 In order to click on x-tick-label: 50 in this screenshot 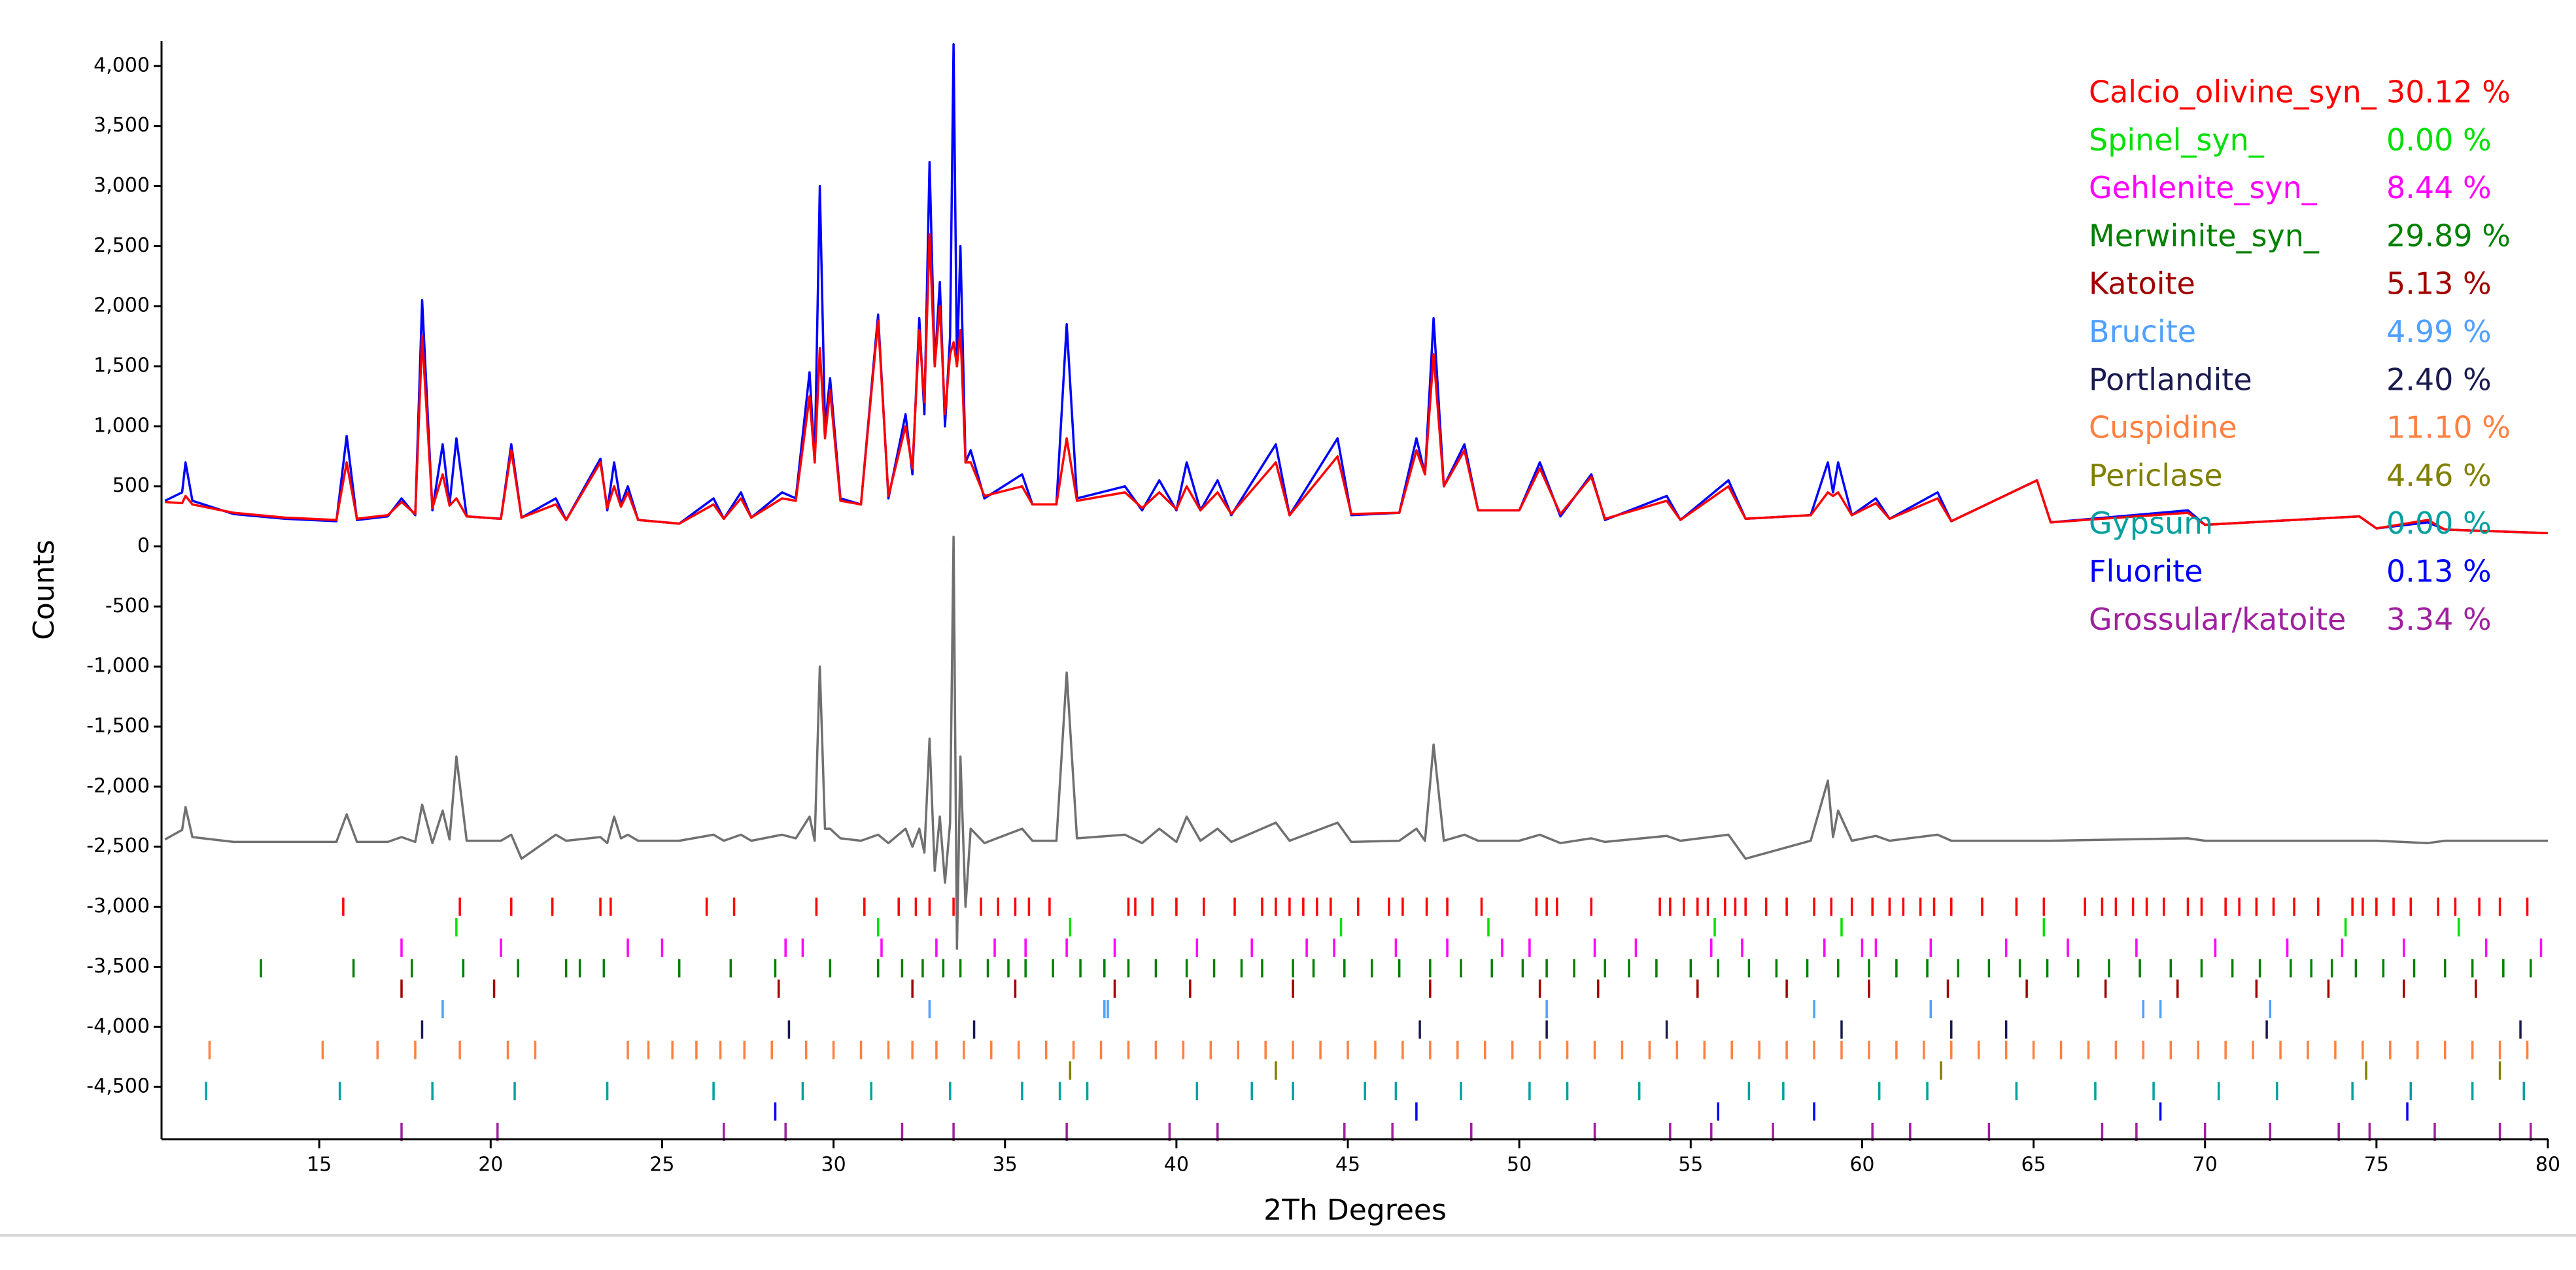, I will do `click(1520, 1165)`.